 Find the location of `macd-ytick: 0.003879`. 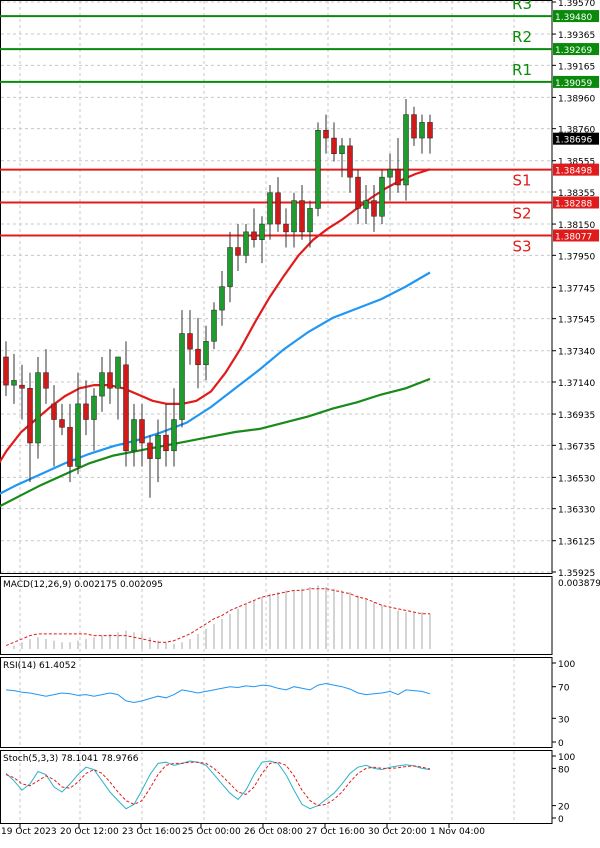

macd-ytick: 0.003879 is located at coordinates (579, 584).